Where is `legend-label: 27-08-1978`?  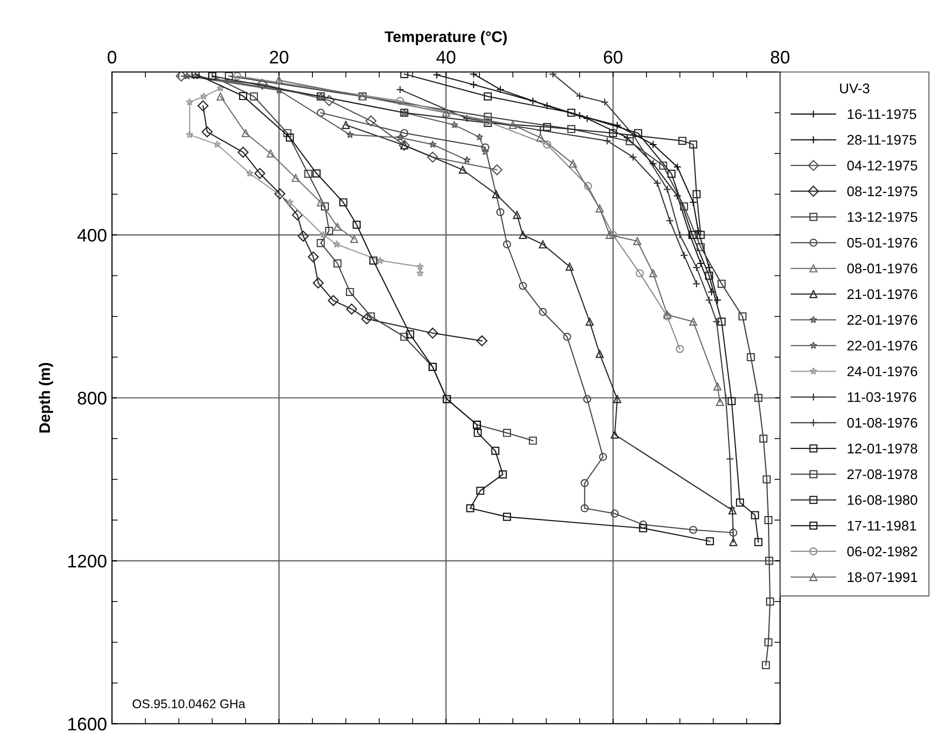 legend-label: 27-08-1978 is located at coordinates (882, 474).